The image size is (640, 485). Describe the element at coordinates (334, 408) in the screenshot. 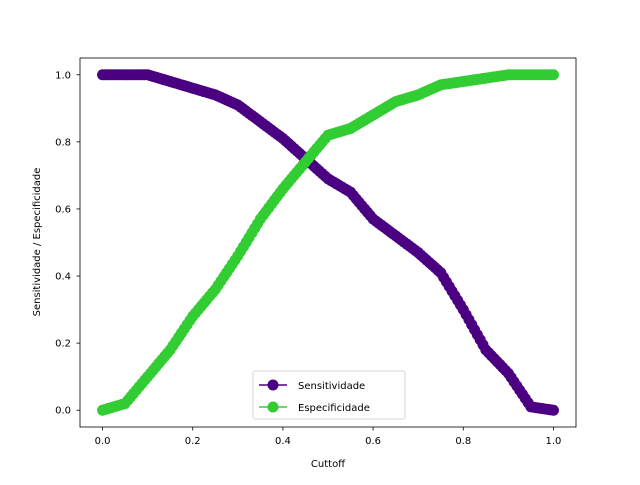

I see `legend-label-especificidade: Especificidade` at that location.